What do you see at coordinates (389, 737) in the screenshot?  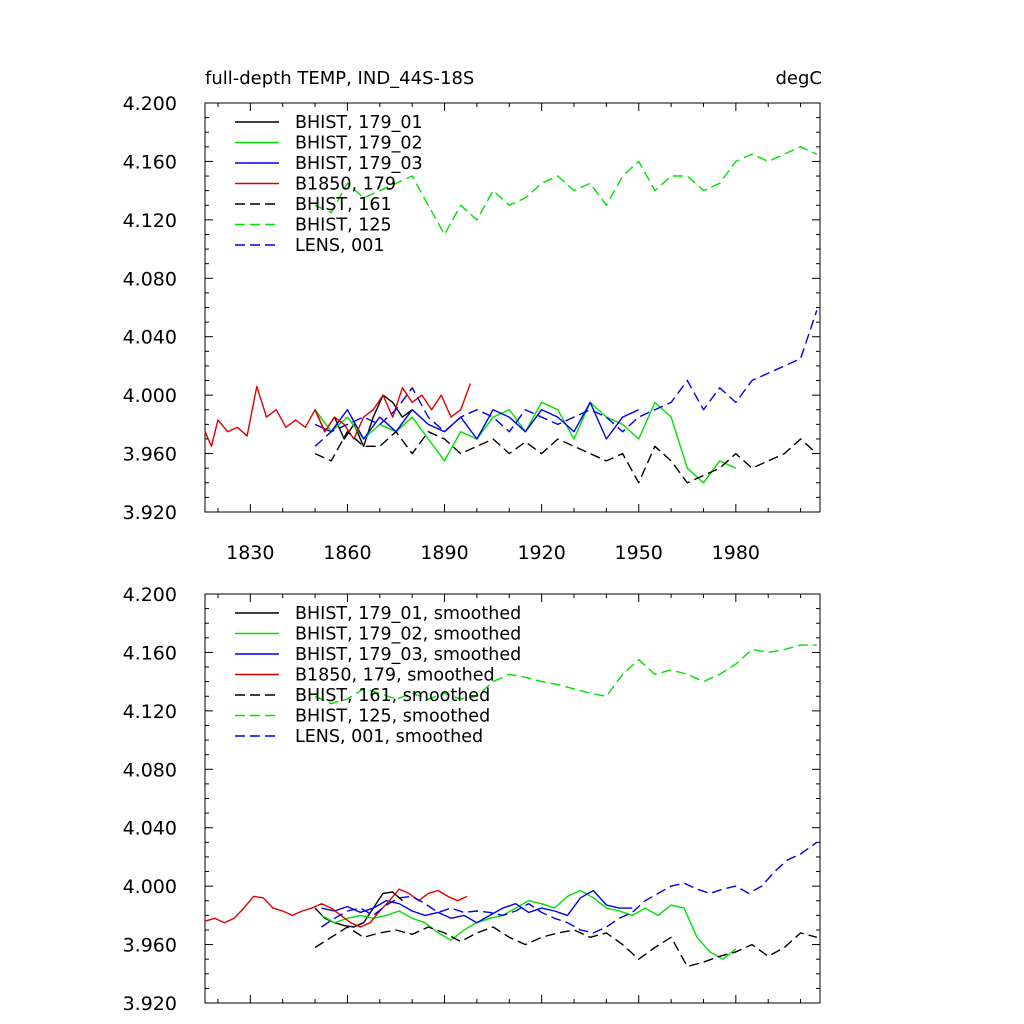 I see `legend-label: LENS, 001, smoothed` at bounding box center [389, 737].